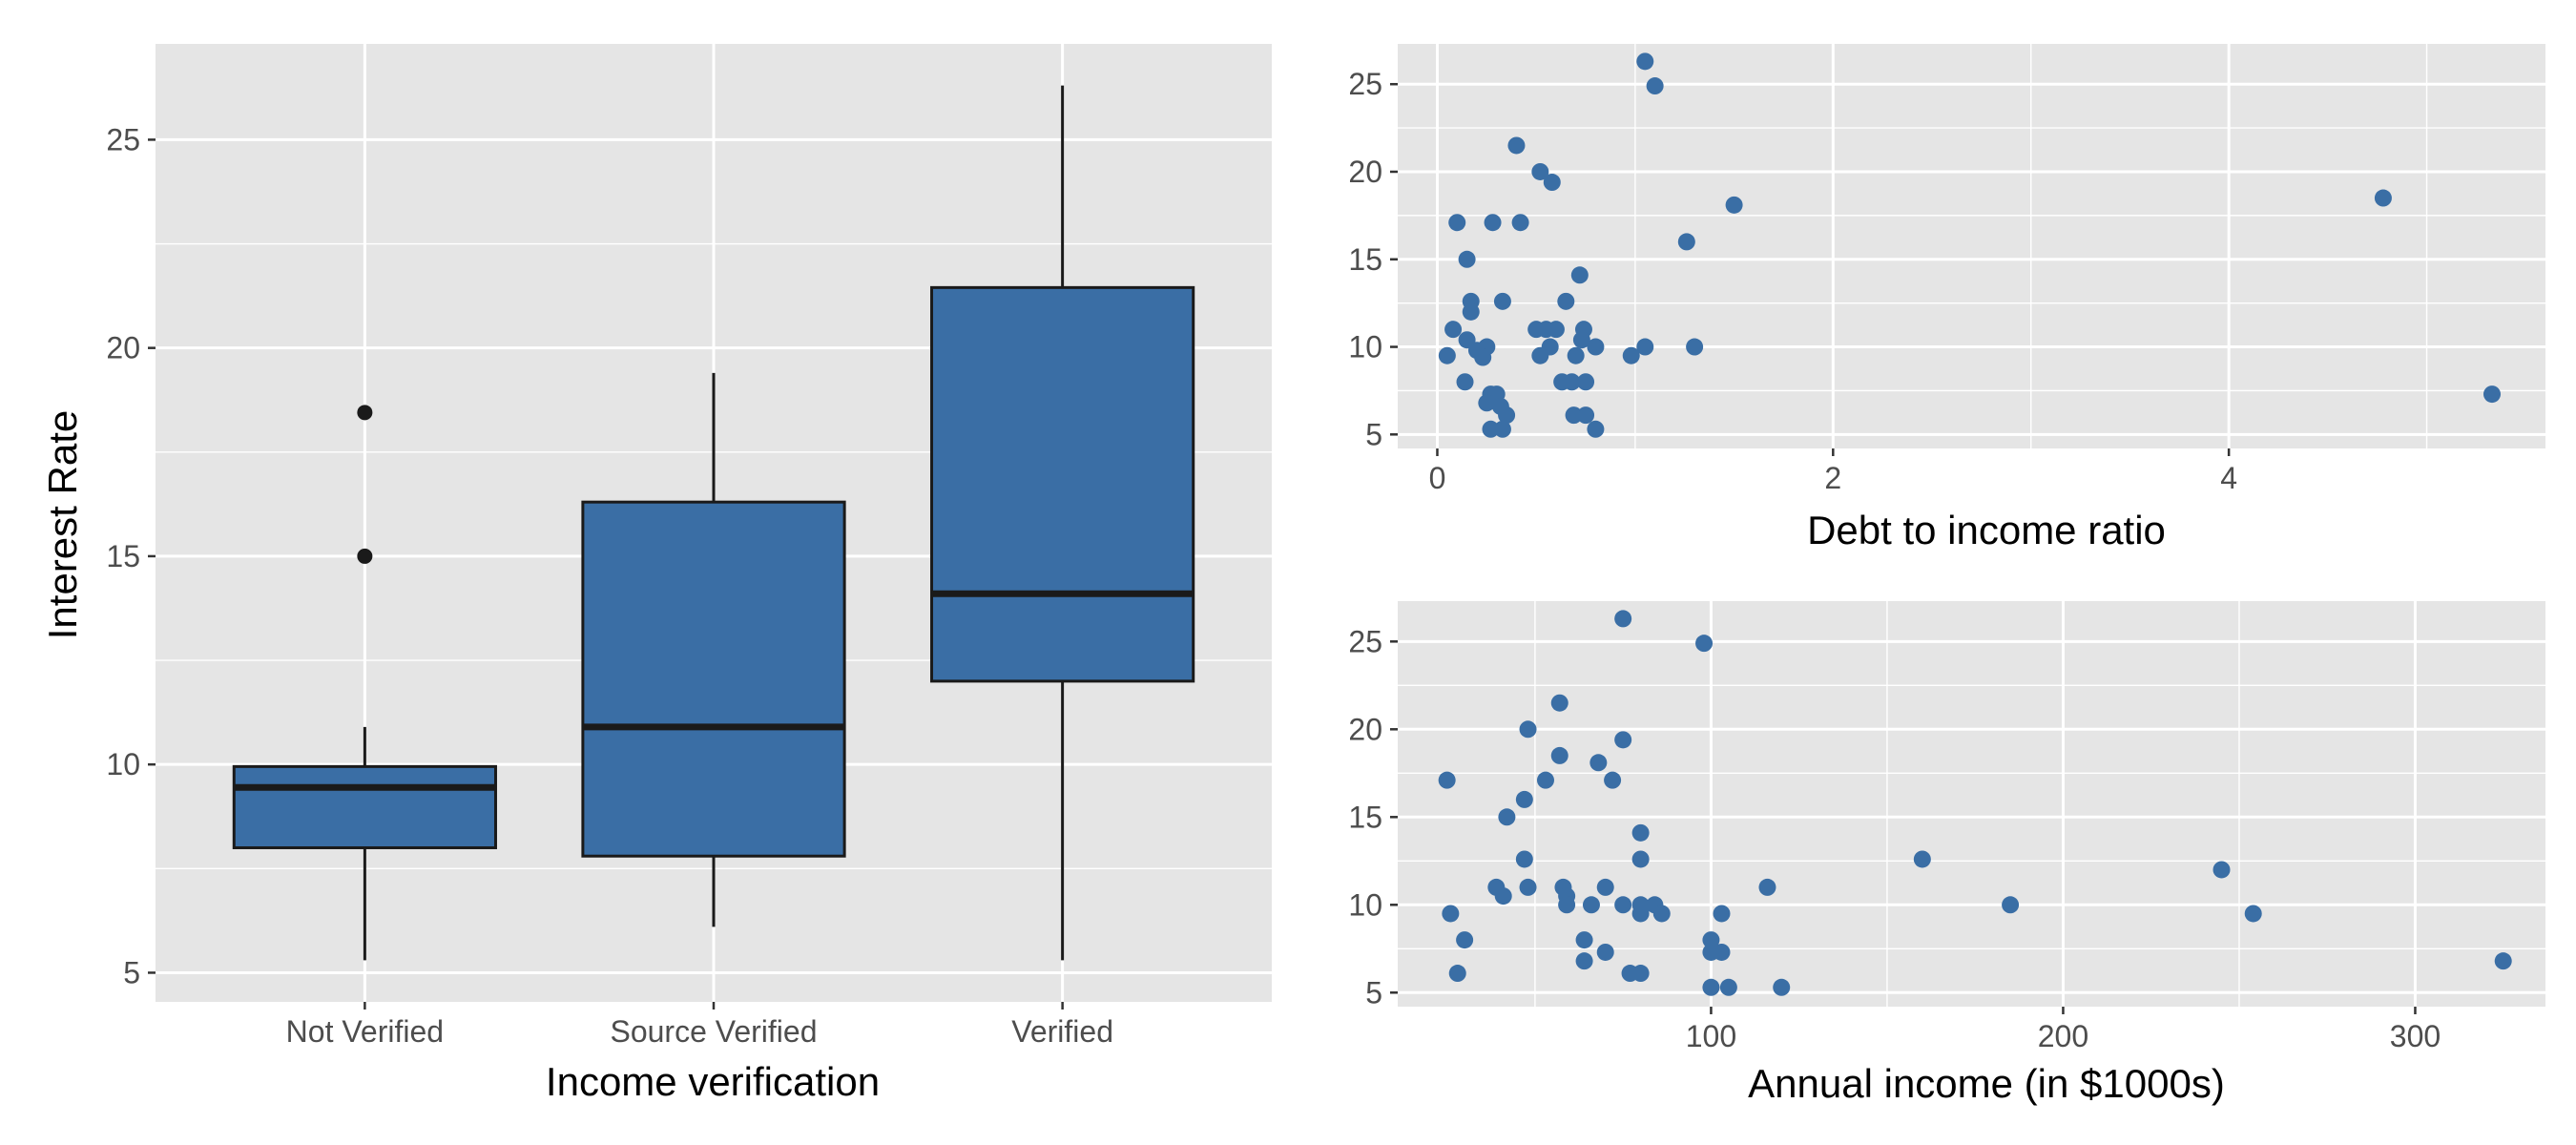 The width and height of the screenshot is (2576, 1145). Describe the element at coordinates (1365, 729) in the screenshot. I see `income-y-tick-label: 20` at that location.